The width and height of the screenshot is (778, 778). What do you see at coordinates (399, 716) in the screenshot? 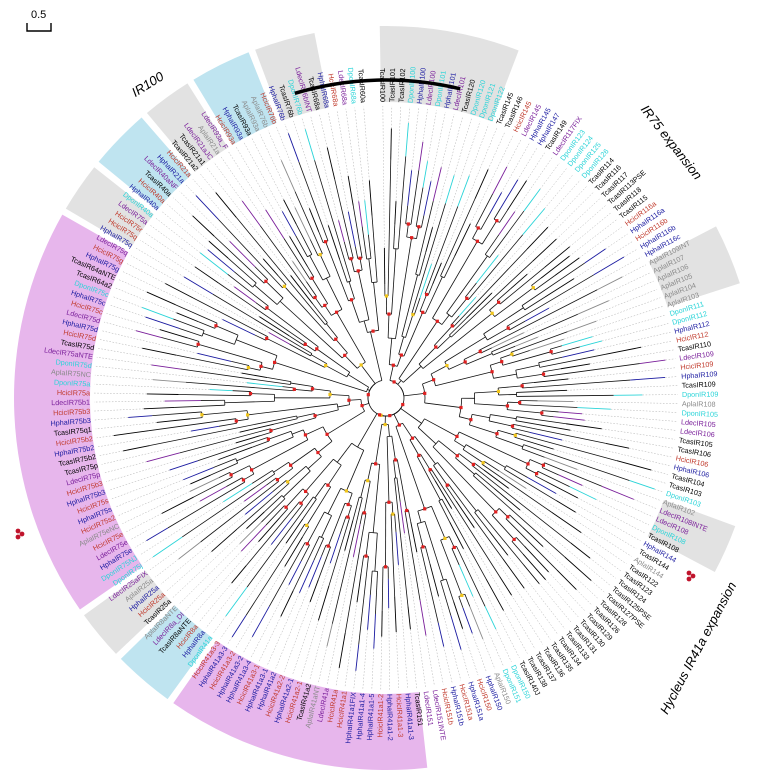
I see `tip-label: HcicIR41a1-3` at bounding box center [399, 716].